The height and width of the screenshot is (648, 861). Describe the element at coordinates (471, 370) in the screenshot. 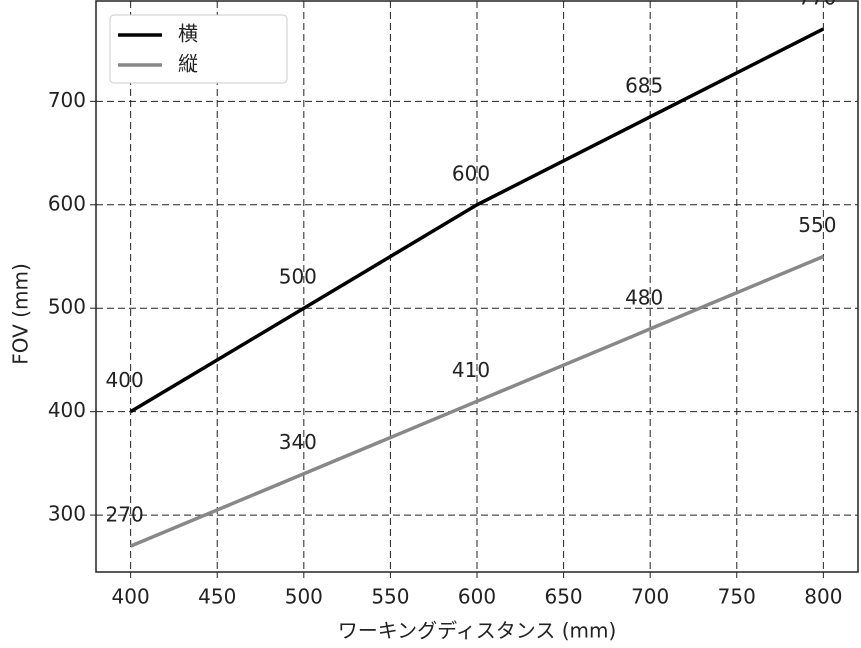

I see `data-label: 410` at that location.